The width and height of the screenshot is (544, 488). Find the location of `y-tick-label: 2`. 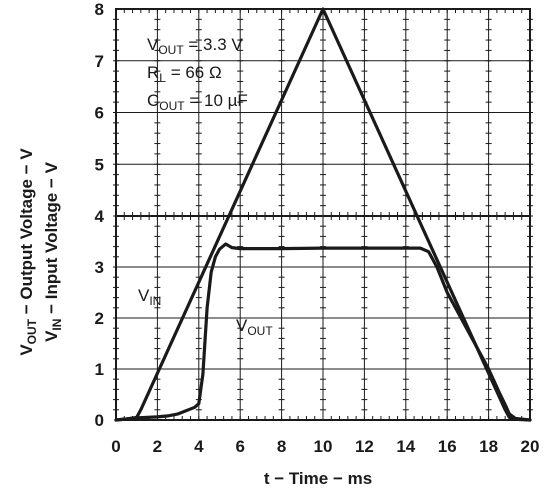

y-tick-label: 2 is located at coordinates (99, 318).